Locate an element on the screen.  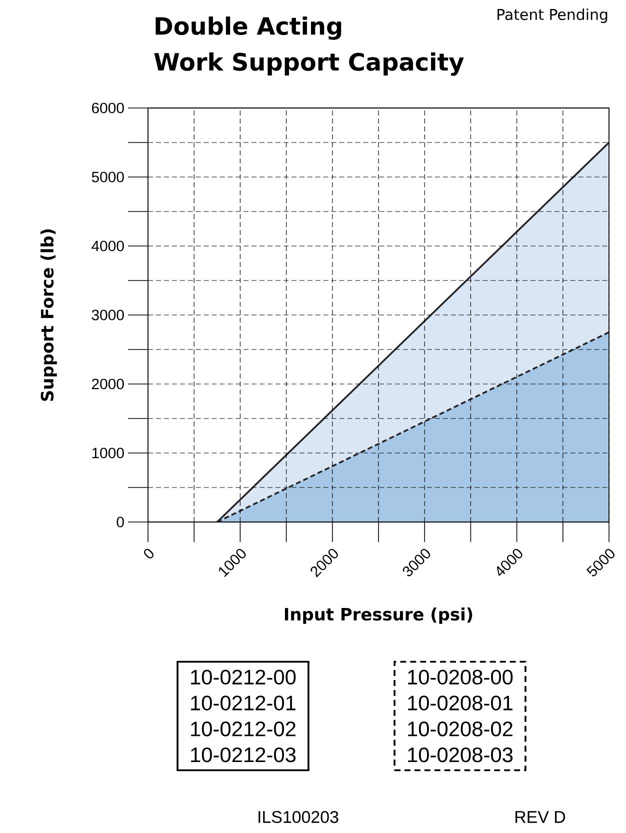
y-tick-label: 6000 is located at coordinates (108, 108).